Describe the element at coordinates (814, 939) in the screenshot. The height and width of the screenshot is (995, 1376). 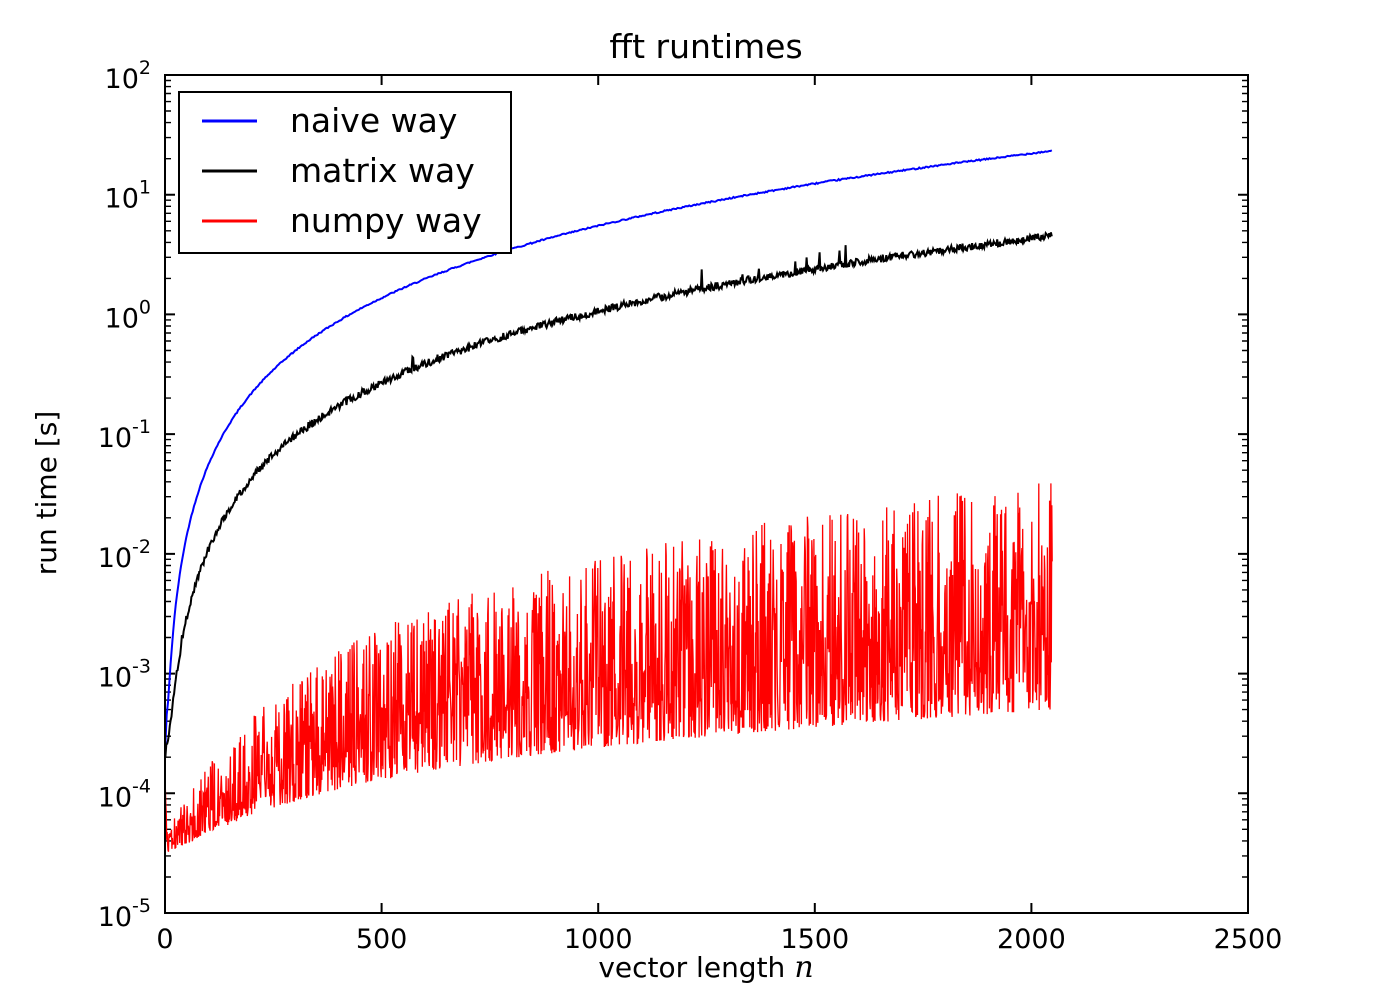
I see `x-tick-label: 1500` at that location.